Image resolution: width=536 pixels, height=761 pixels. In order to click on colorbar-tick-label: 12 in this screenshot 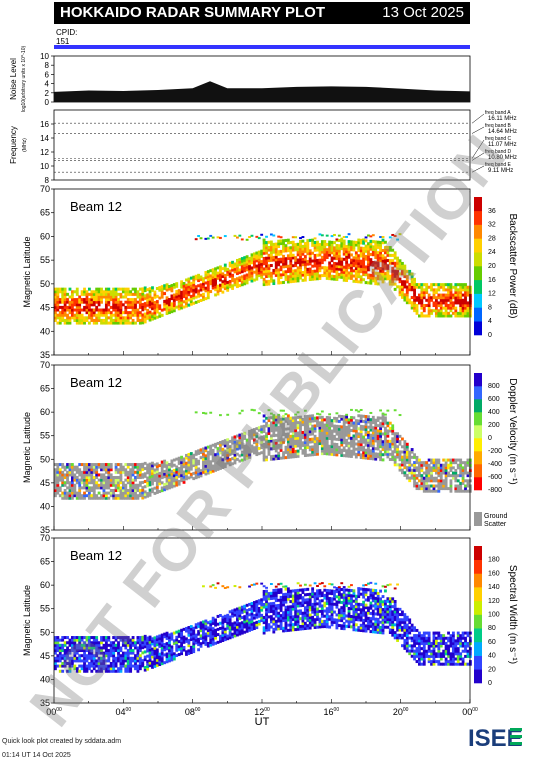, I will do `click(492, 294)`.